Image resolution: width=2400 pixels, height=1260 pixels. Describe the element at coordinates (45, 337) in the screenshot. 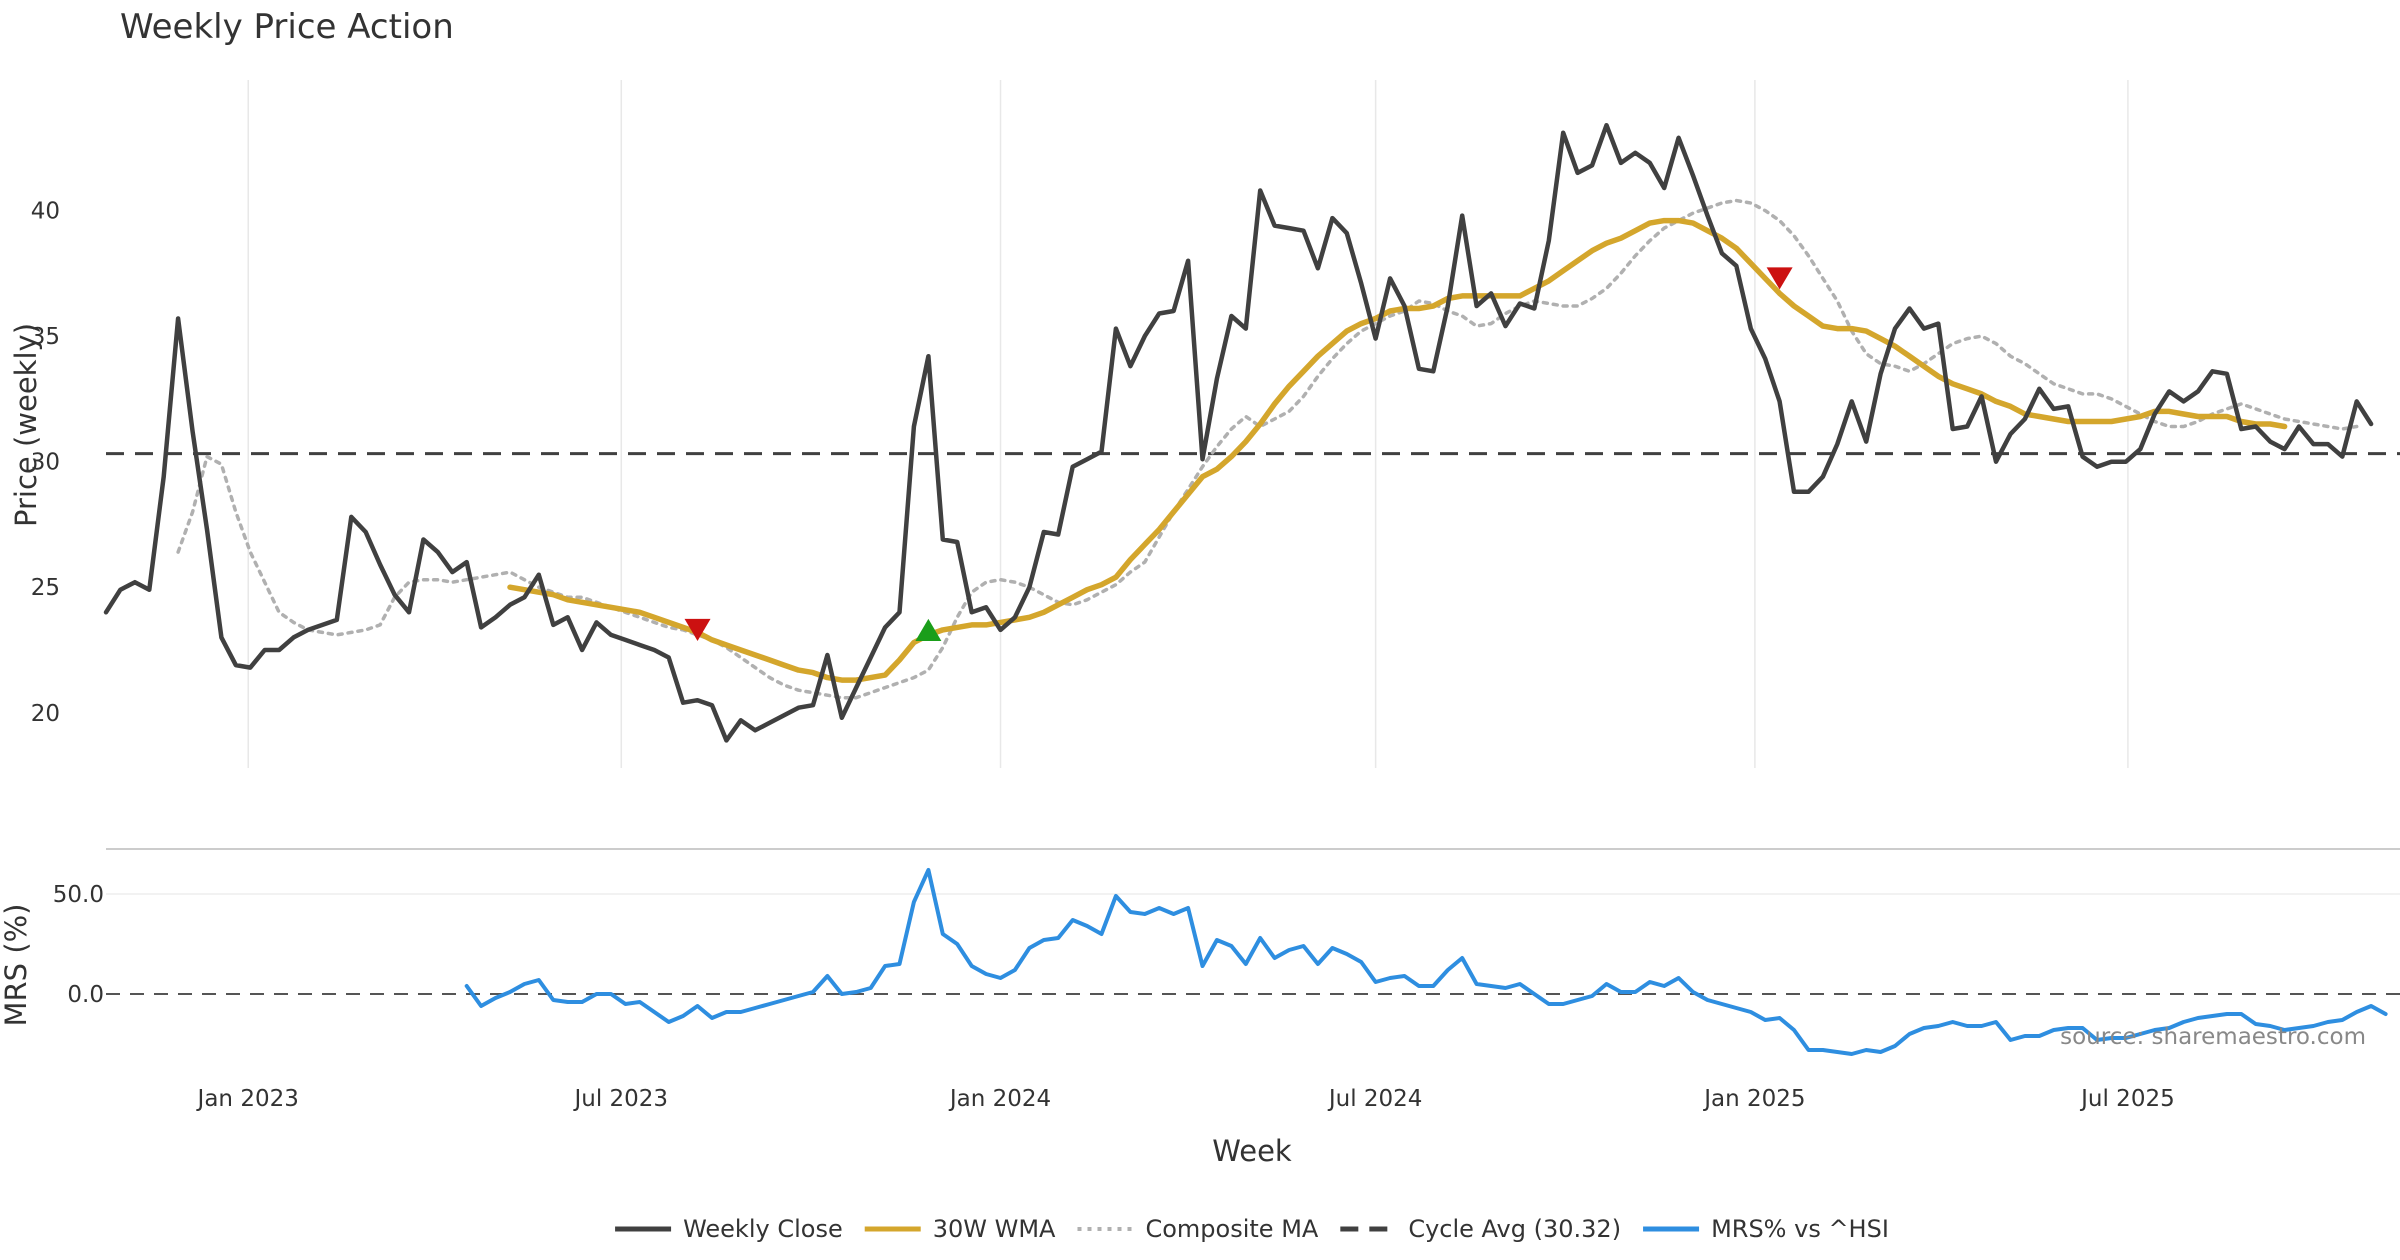

I see `price-y-tick-35: 35` at that location.